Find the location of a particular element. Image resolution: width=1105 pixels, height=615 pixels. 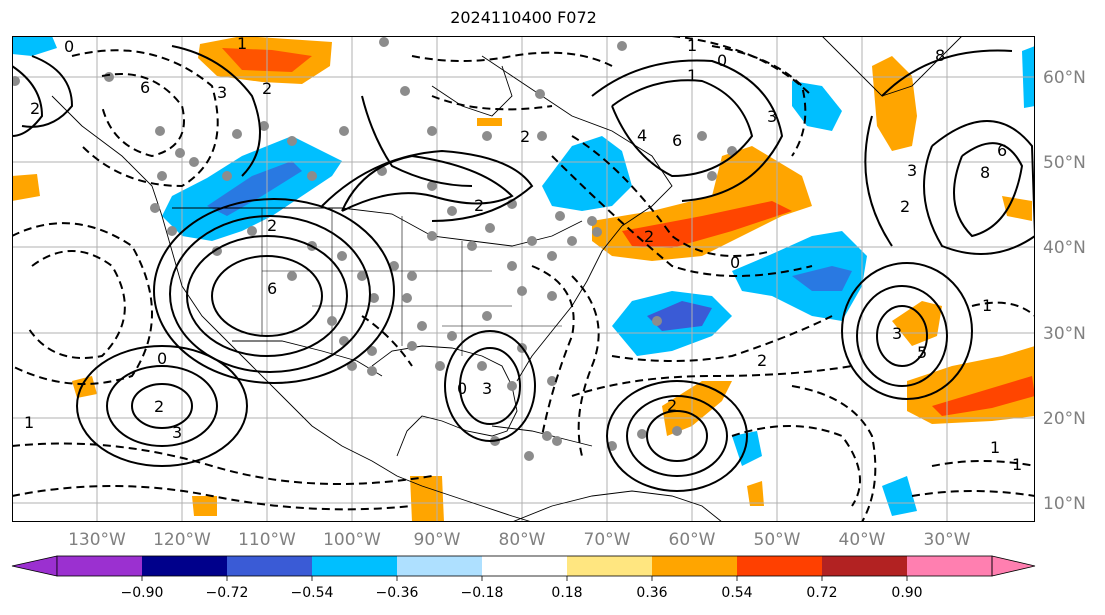

lat-tick-label: 10°N is located at coordinates (1064, 504).